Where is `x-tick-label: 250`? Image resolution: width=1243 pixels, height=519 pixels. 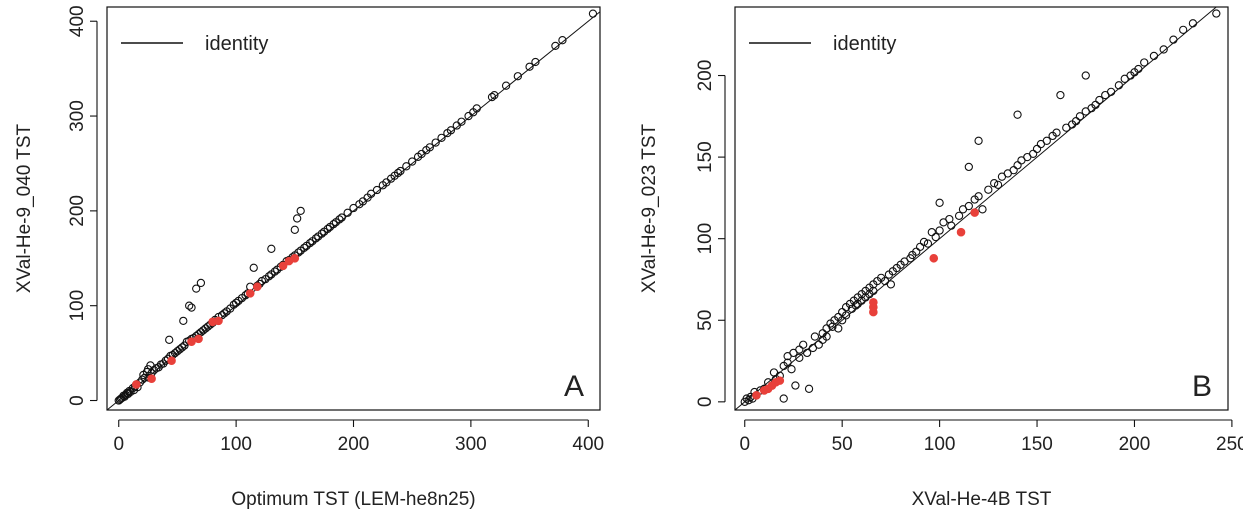 x-tick-label: 250 is located at coordinates (1229, 444).